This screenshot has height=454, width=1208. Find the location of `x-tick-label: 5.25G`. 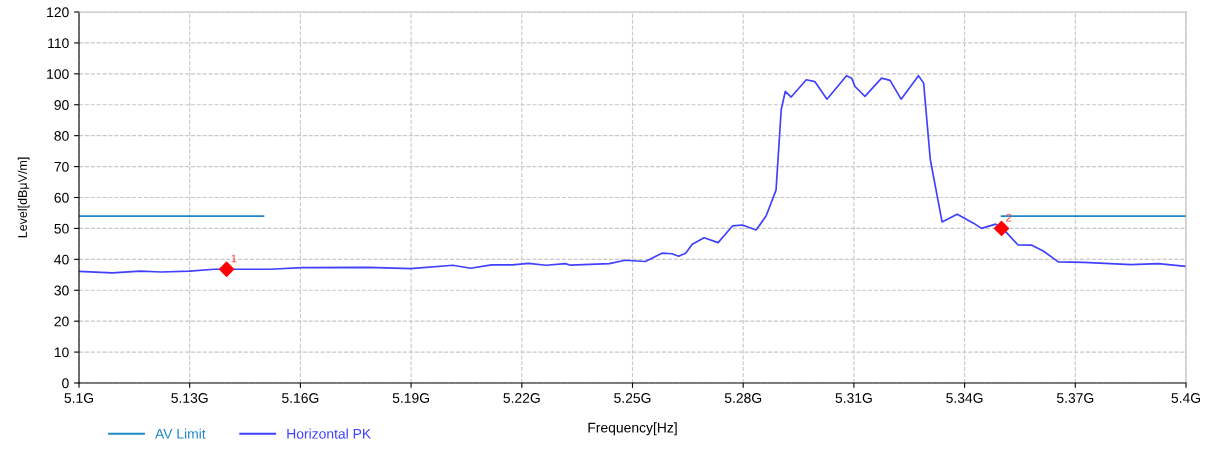

x-tick-label: 5.25G is located at coordinates (632, 398).